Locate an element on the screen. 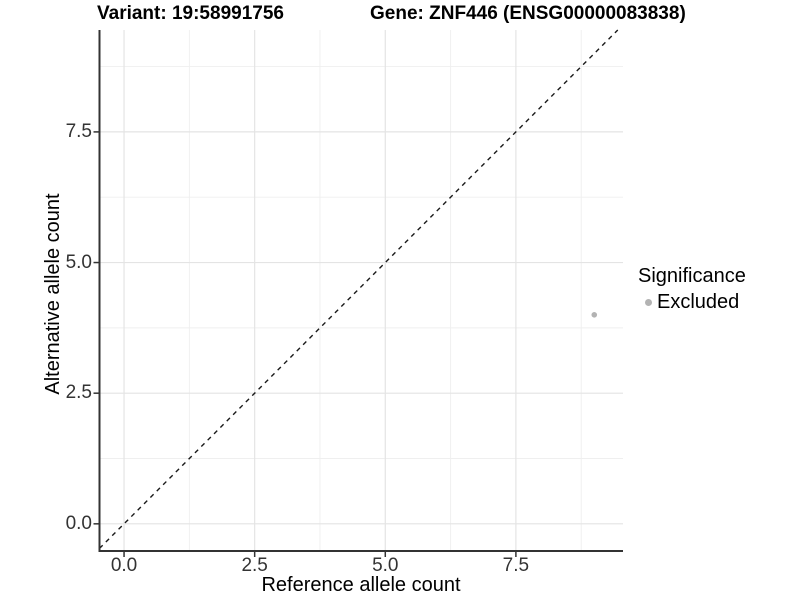 This screenshot has height=600, width=800. y-tick-label: 7.5 is located at coordinates (78, 131).